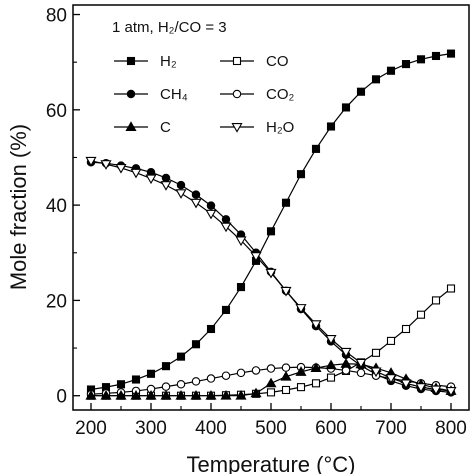  Describe the element at coordinates (331, 428) in the screenshot. I see `x-tick-label: 600` at that location.